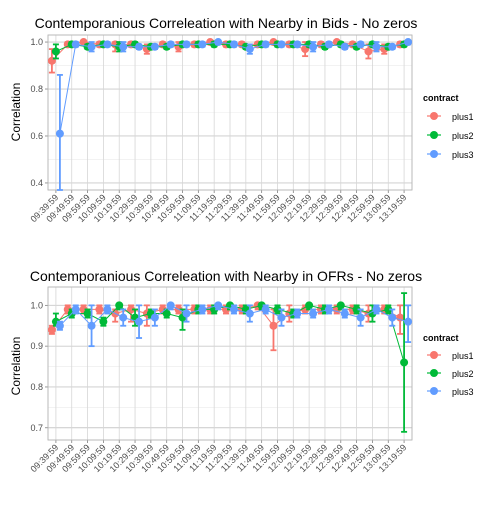 This screenshot has width=504, height=509. Describe the element at coordinates (36, 346) in the screenshot. I see `y-tick-label: 0.9` at that location.